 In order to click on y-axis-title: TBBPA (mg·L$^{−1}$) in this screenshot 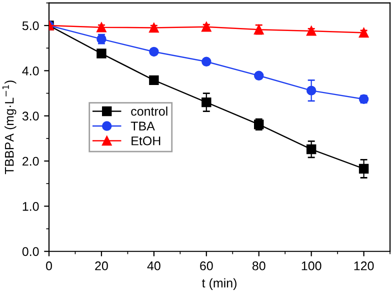, I will do `click(9, 127)`.